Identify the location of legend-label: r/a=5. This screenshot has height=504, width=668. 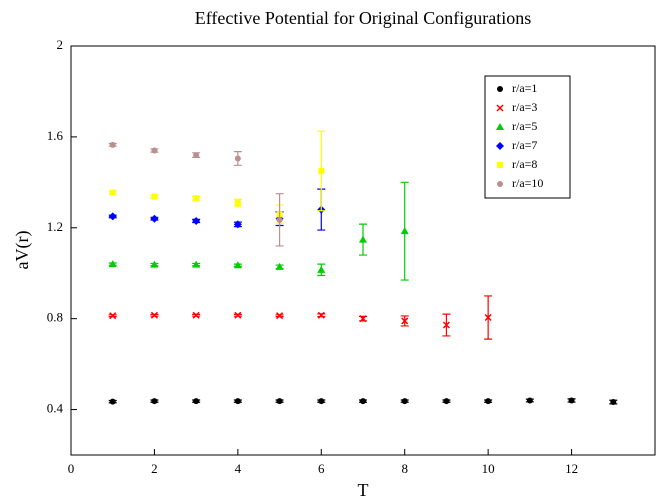
(524, 126).